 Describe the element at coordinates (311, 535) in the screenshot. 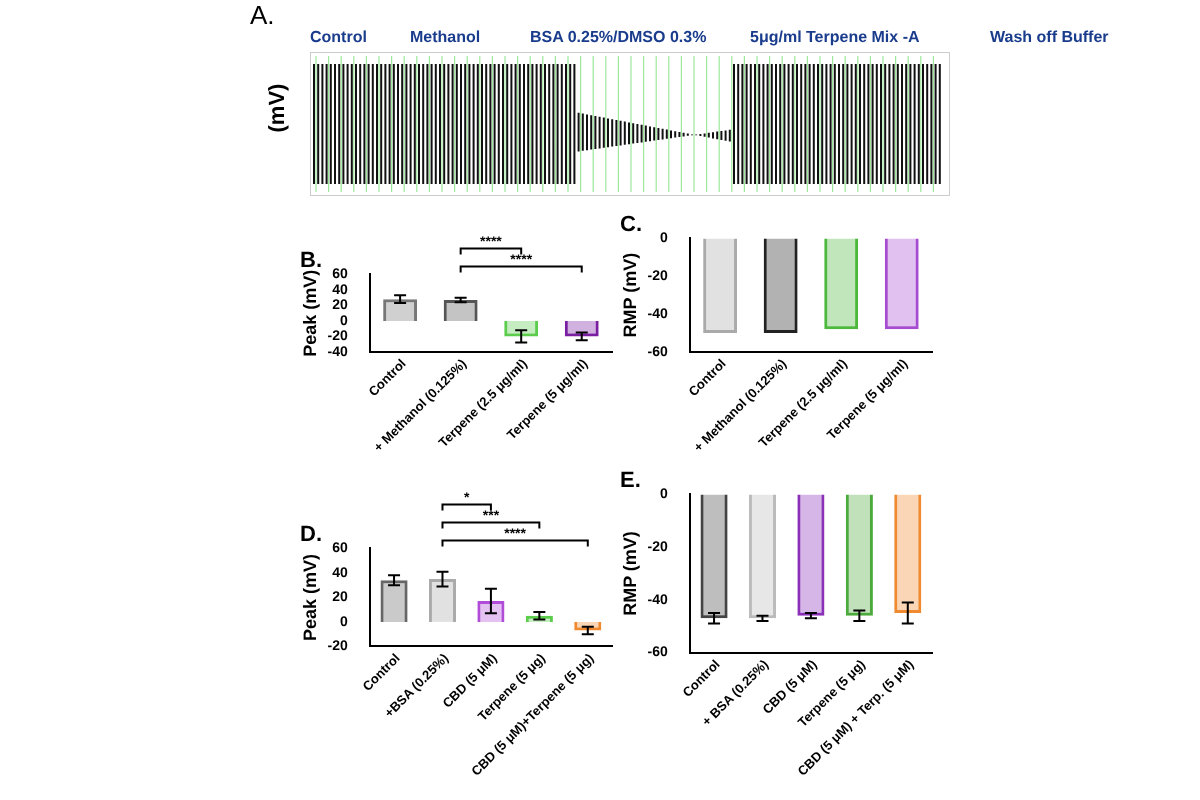

I see `chart-title: D.` at that location.